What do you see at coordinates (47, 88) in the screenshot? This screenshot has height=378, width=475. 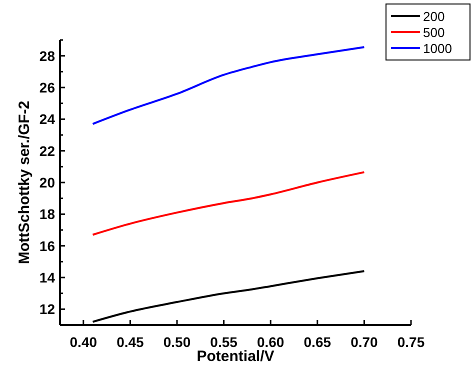 I see `y-tick-label: 26` at bounding box center [47, 88].